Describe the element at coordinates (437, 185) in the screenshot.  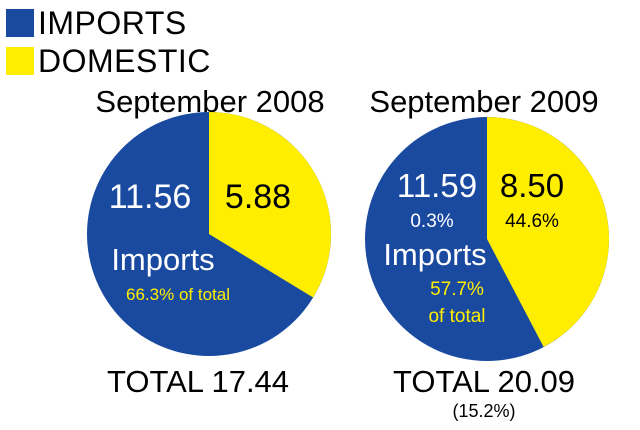
I see `data-label-imports: 11.59` at that location.